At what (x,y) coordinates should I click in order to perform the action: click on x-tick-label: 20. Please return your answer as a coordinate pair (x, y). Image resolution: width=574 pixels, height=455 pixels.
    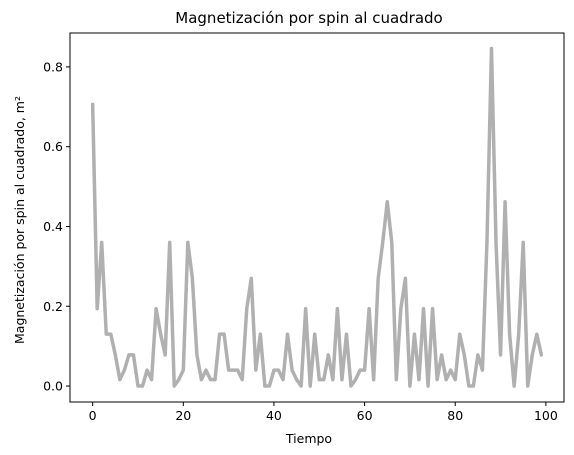
    Looking at the image, I should click on (183, 415).